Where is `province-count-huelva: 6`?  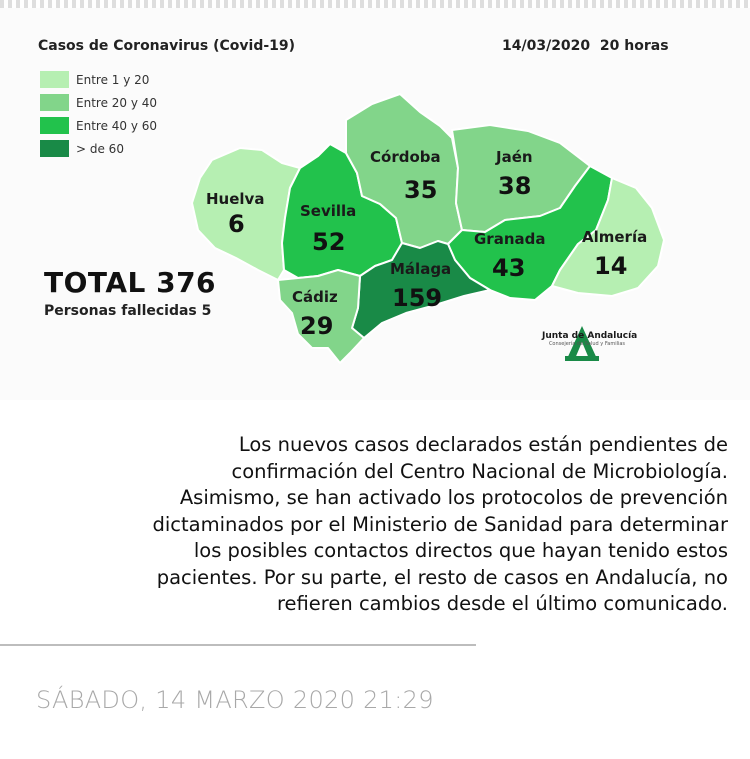 province-count-huelva: 6 is located at coordinates (236, 224).